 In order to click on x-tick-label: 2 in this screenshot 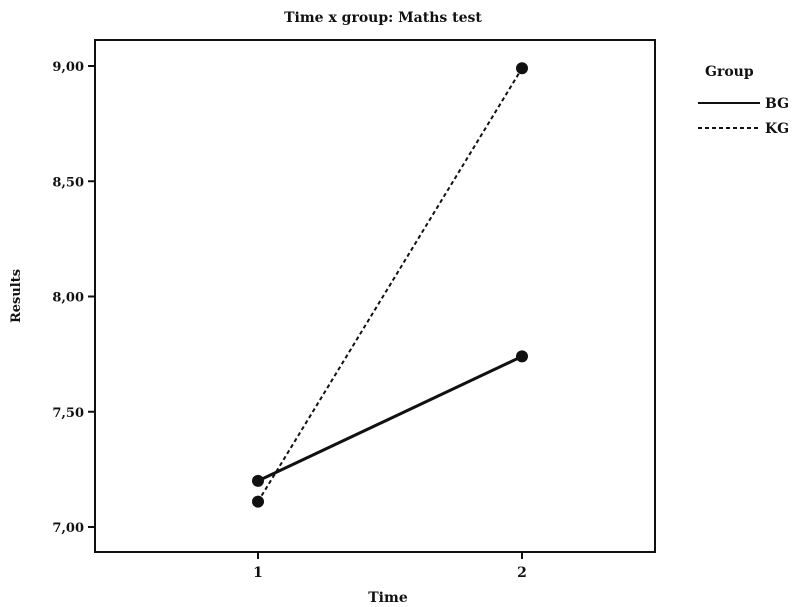, I will do `click(522, 573)`.